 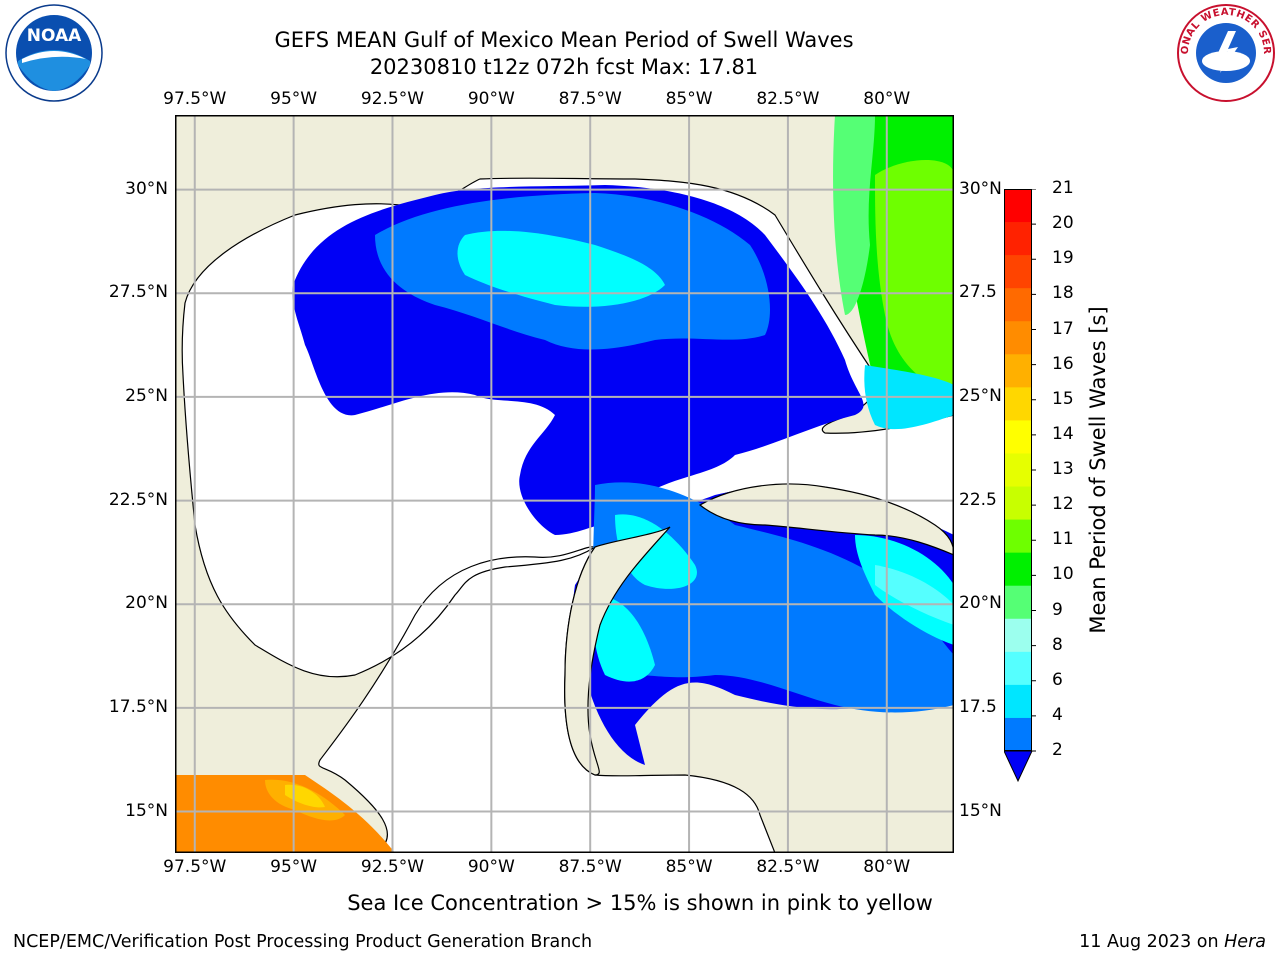 What do you see at coordinates (1057, 644) in the screenshot?
I see `colorbar-tick-label: 8` at bounding box center [1057, 644].